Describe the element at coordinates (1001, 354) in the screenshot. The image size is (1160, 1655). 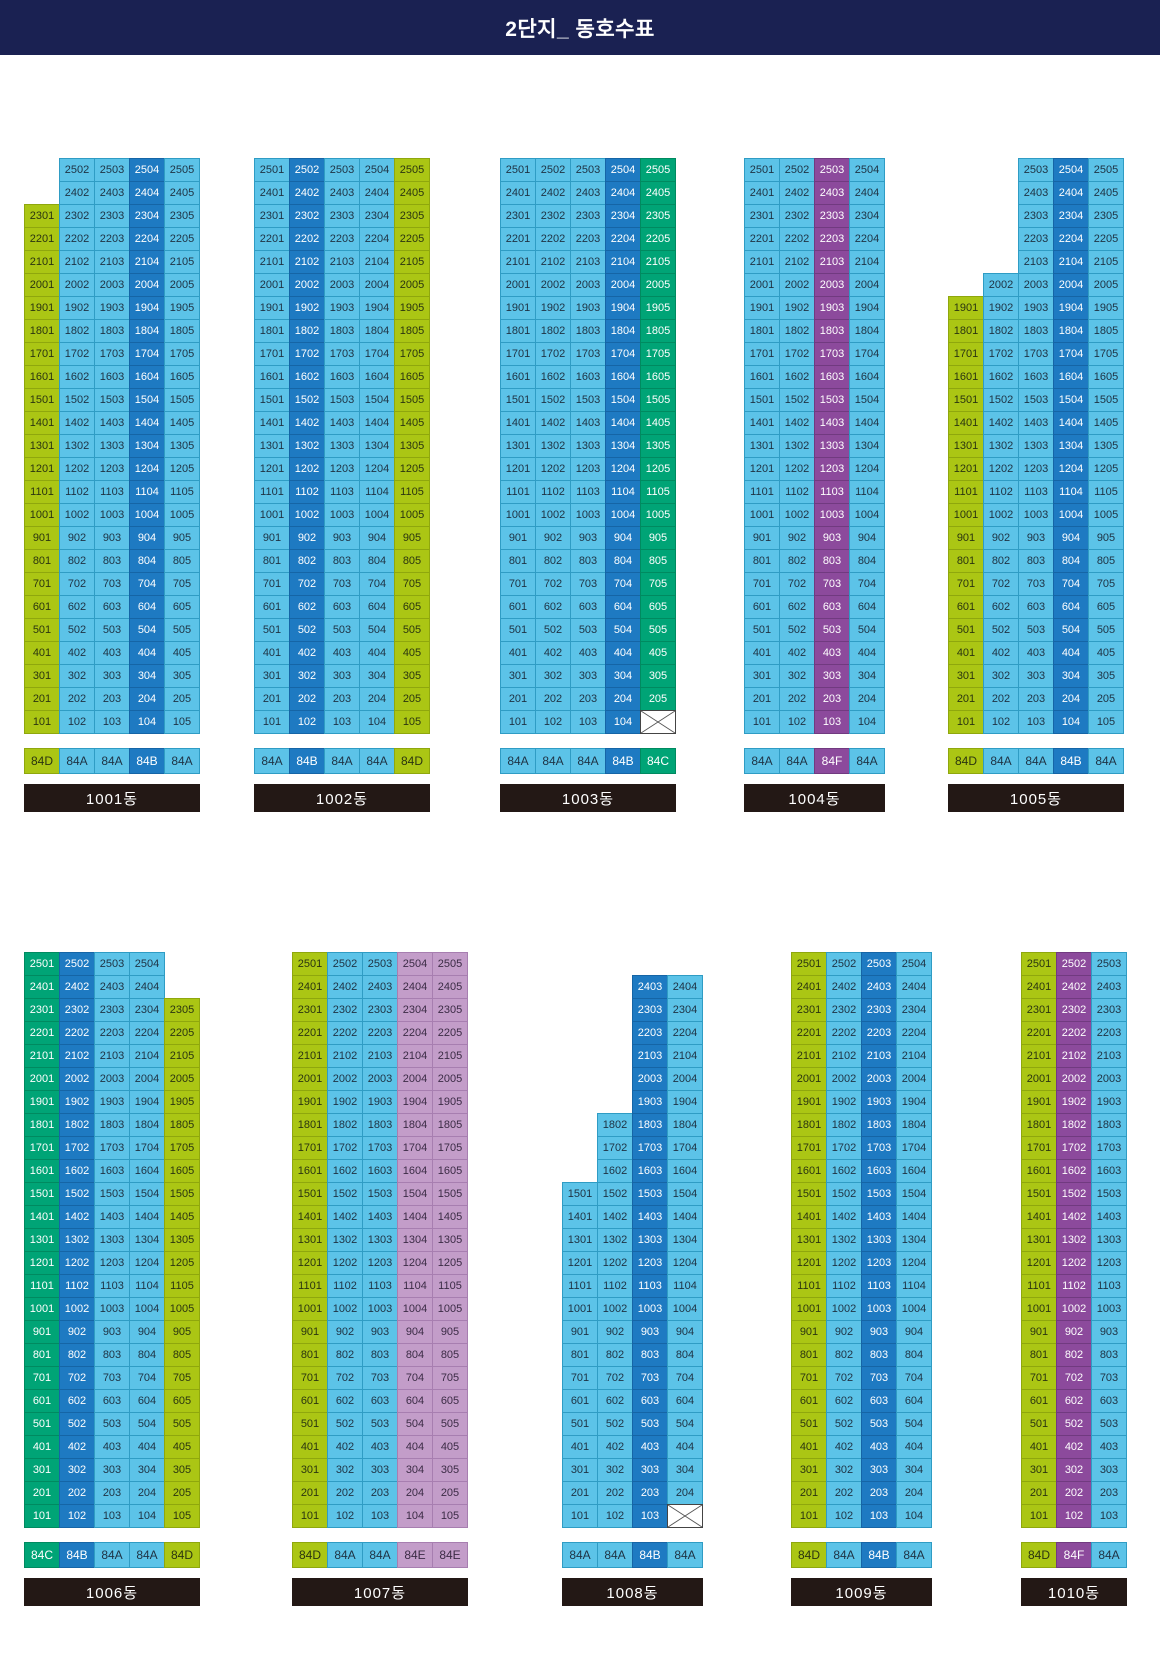
I see `unit-cell: 1702` at that location.